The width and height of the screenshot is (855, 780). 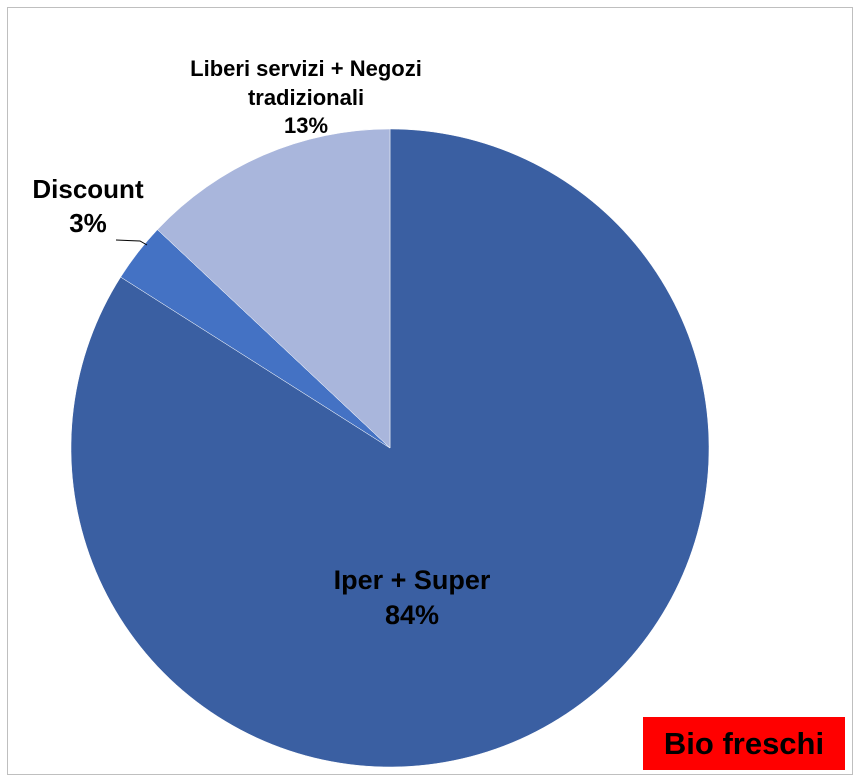 I want to click on category-label: Discount, so click(x=88, y=189).